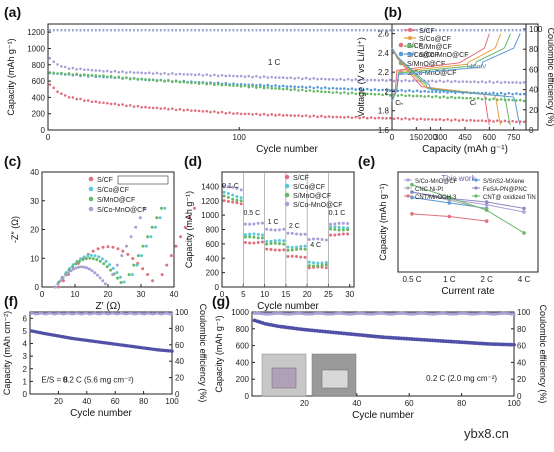 This screenshot has width=554, height=452. What do you see at coordinates (243, 362) in the screenshot?
I see `y-tick-label-g: 400` at bounding box center [243, 362].